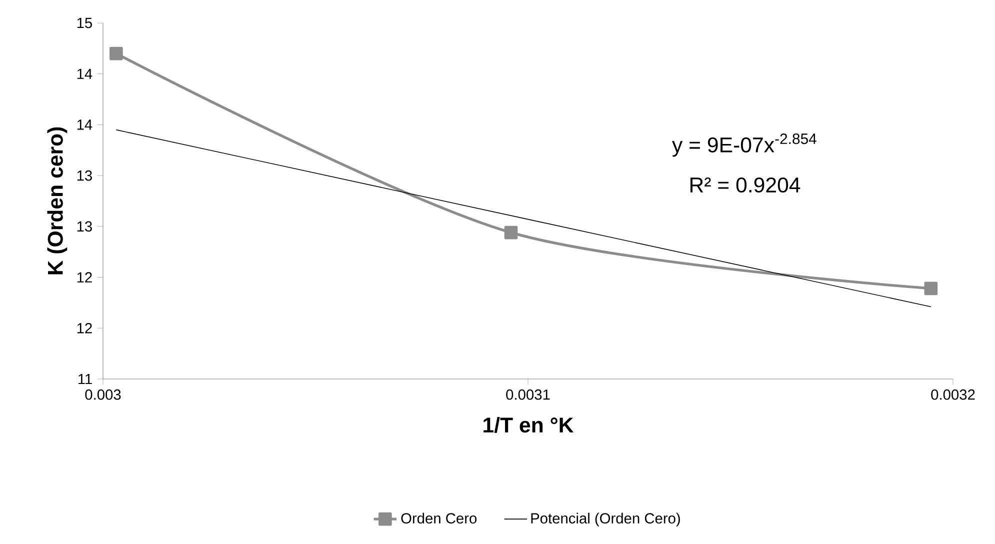 The height and width of the screenshot is (544, 995). What do you see at coordinates (85, 379) in the screenshot?
I see `y-tick-label: 11` at bounding box center [85, 379].